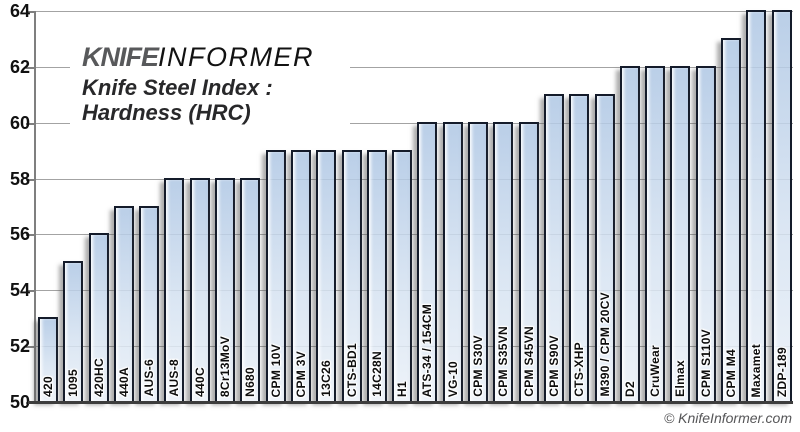 Image resolution: width=800 pixels, height=432 pixels. I want to click on x-axis-baseline, so click(410, 402).